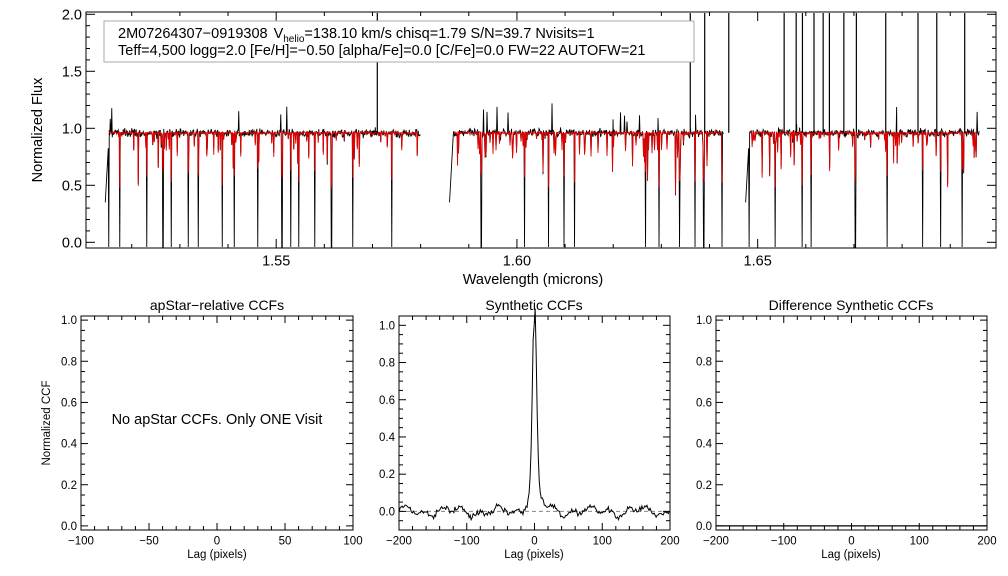 This screenshot has width=1008, height=576. Describe the element at coordinates (72, 15) in the screenshot. I see `y-tick-label: 2.0` at that location.